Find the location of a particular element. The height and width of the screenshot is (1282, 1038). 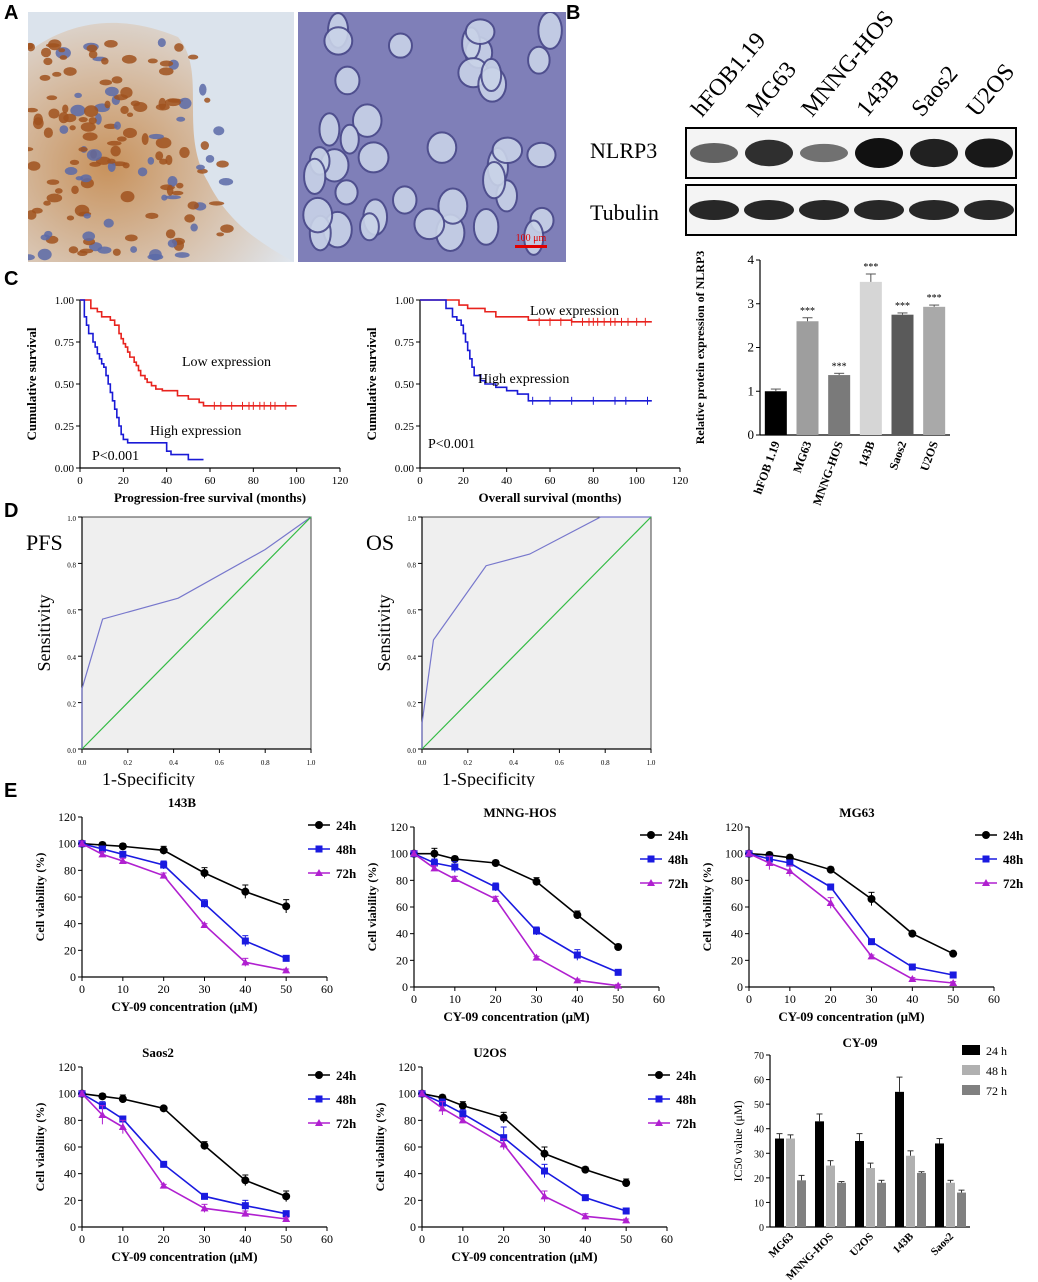

x-tick-label: 120 is located at coordinates (340, 481).